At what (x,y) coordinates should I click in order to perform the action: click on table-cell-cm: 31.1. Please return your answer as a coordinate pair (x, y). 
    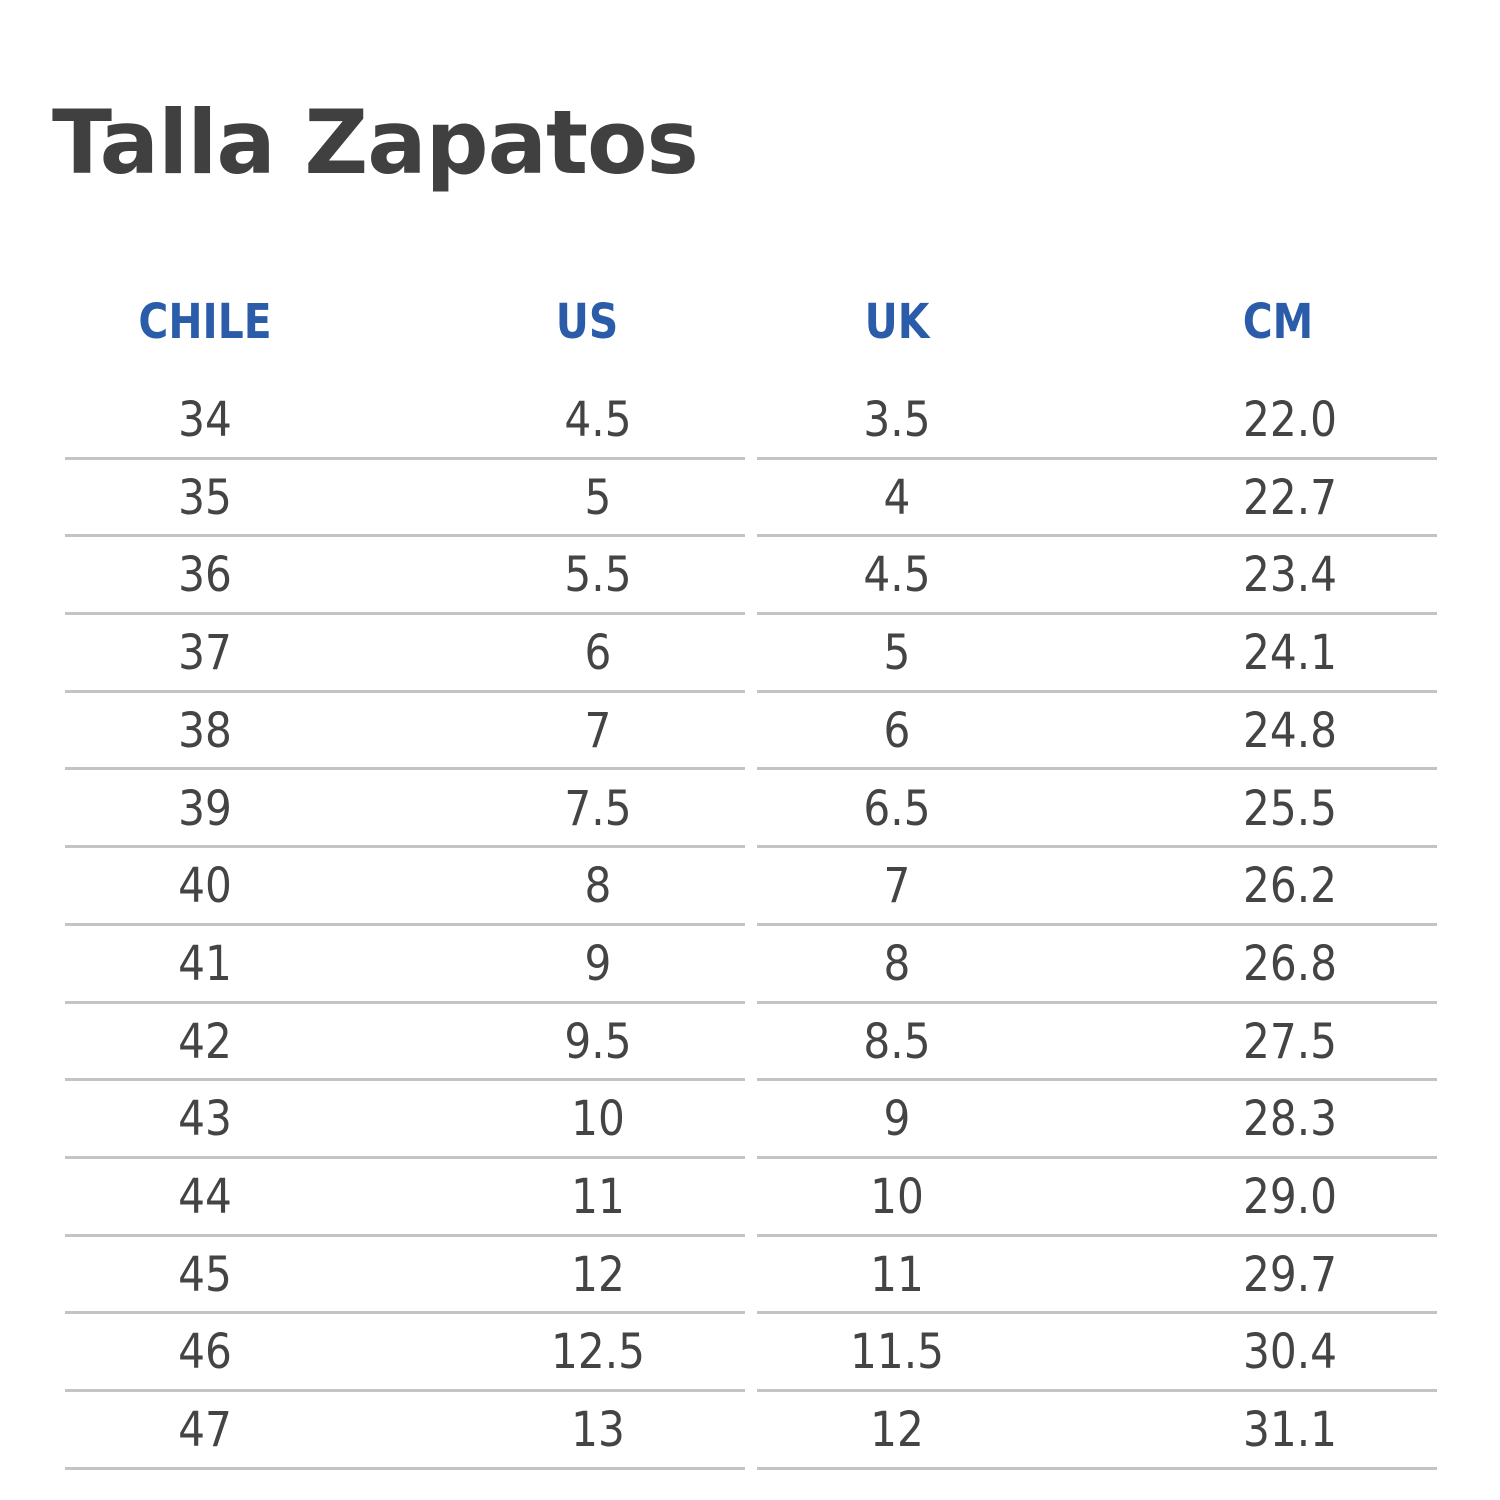
    Looking at the image, I should click on (1290, 1430).